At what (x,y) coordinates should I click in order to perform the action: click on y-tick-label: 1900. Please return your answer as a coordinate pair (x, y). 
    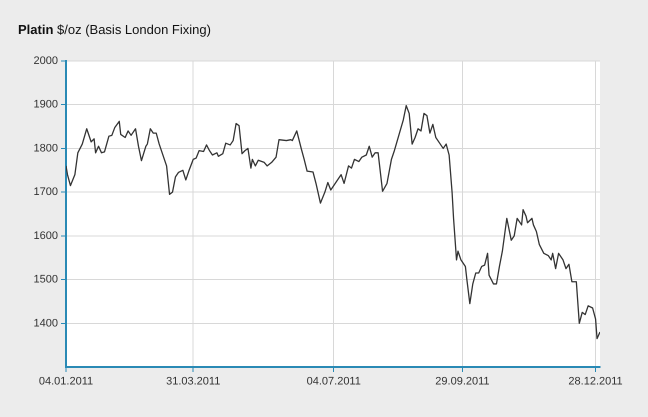
    Looking at the image, I should click on (46, 104).